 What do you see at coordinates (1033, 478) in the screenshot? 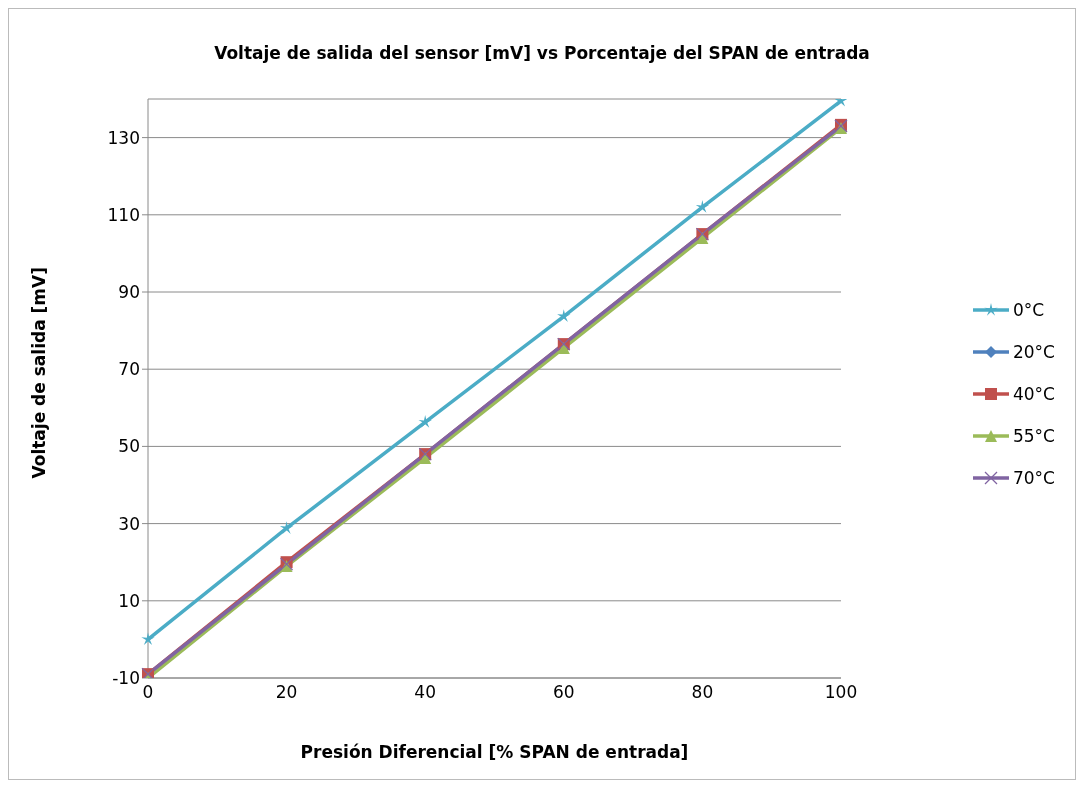
I see `legend-label: 70°C` at bounding box center [1033, 478].